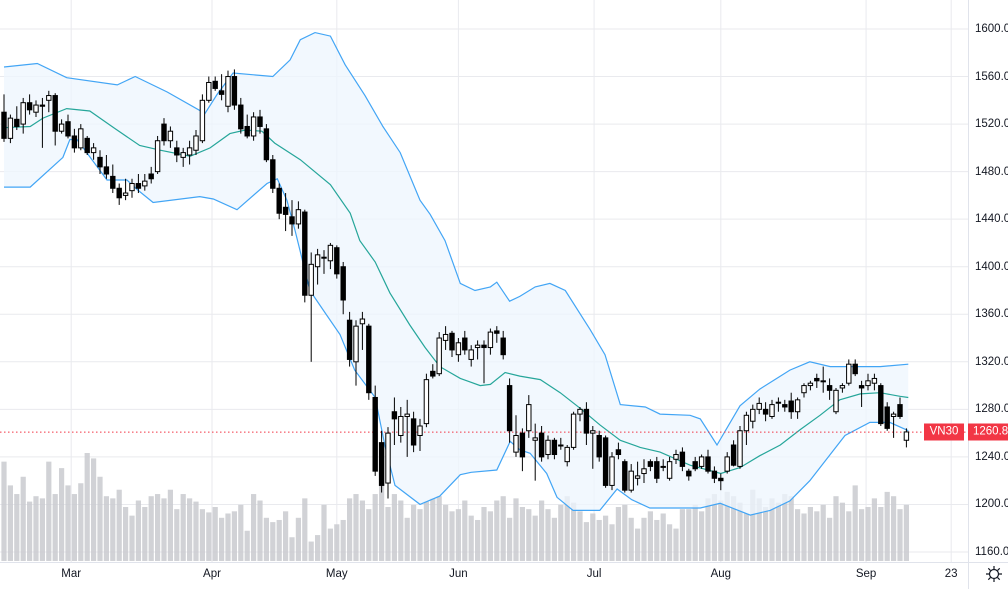  Describe the element at coordinates (458, 574) in the screenshot. I see `time-tick-label: Jun` at that location.